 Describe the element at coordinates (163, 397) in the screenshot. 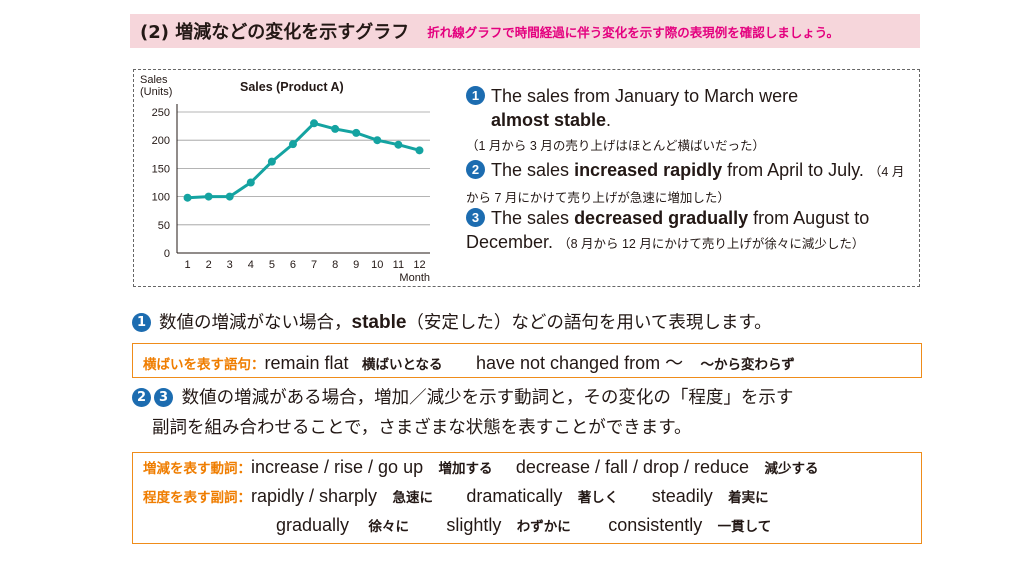

I see `number-badge-s3: 3` at that location.